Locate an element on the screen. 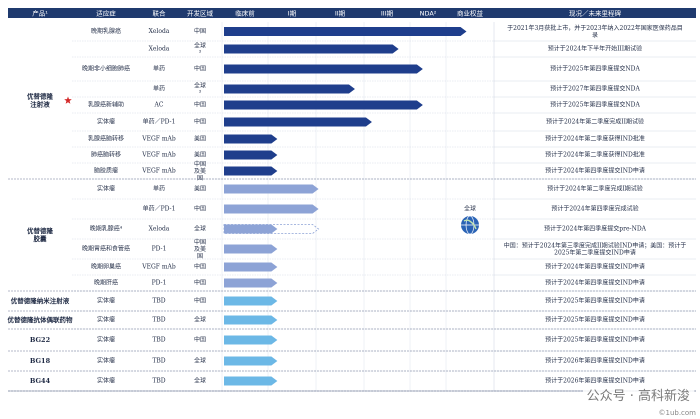  region-label: 中国及美国 is located at coordinates (200, 249).